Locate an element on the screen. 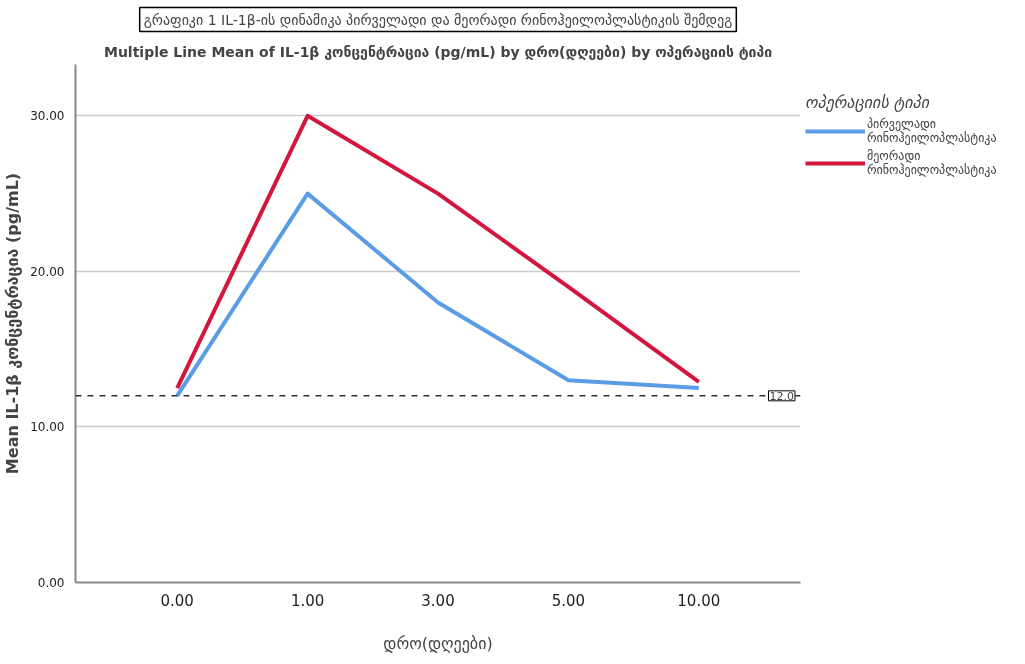  legend-title: ოპერაციის ტიპი is located at coordinates (867, 102).